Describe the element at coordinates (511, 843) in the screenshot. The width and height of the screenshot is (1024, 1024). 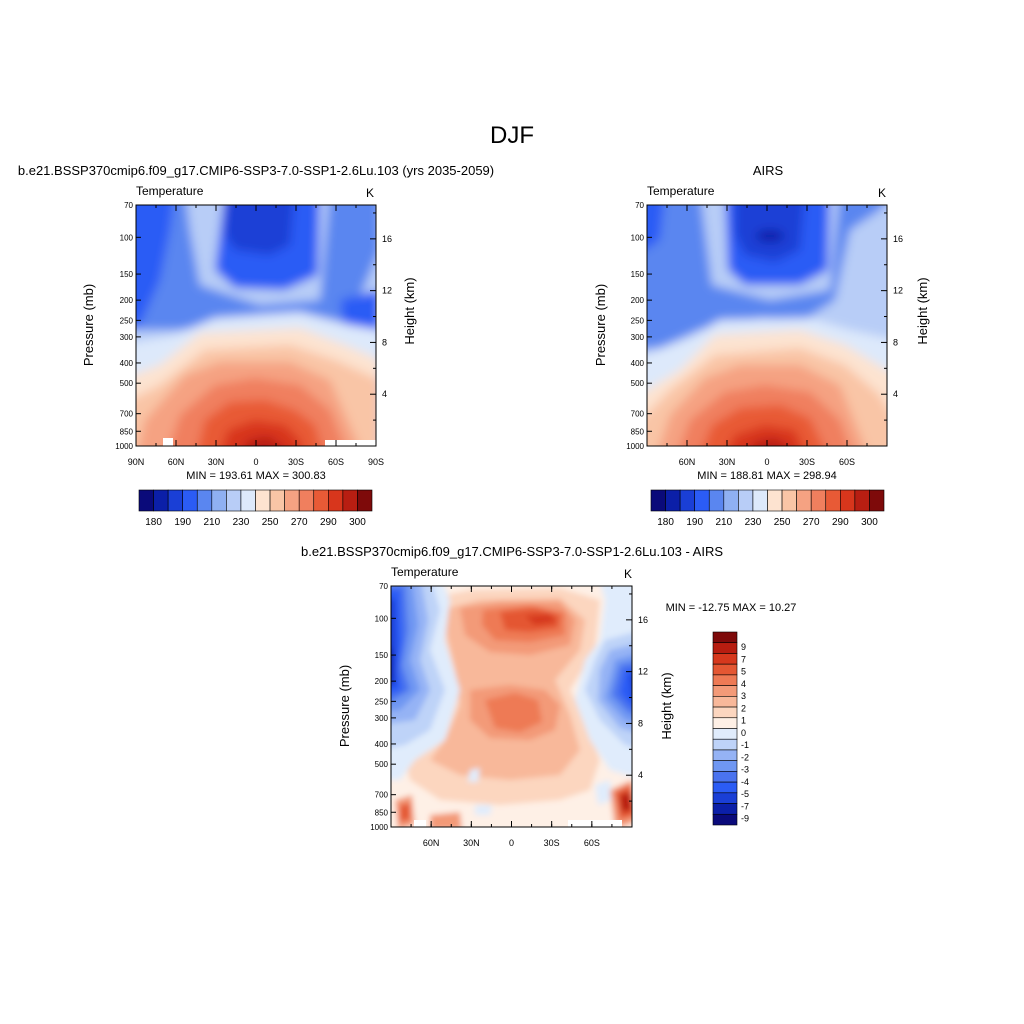
I see `x-tick-label: 0` at that location.